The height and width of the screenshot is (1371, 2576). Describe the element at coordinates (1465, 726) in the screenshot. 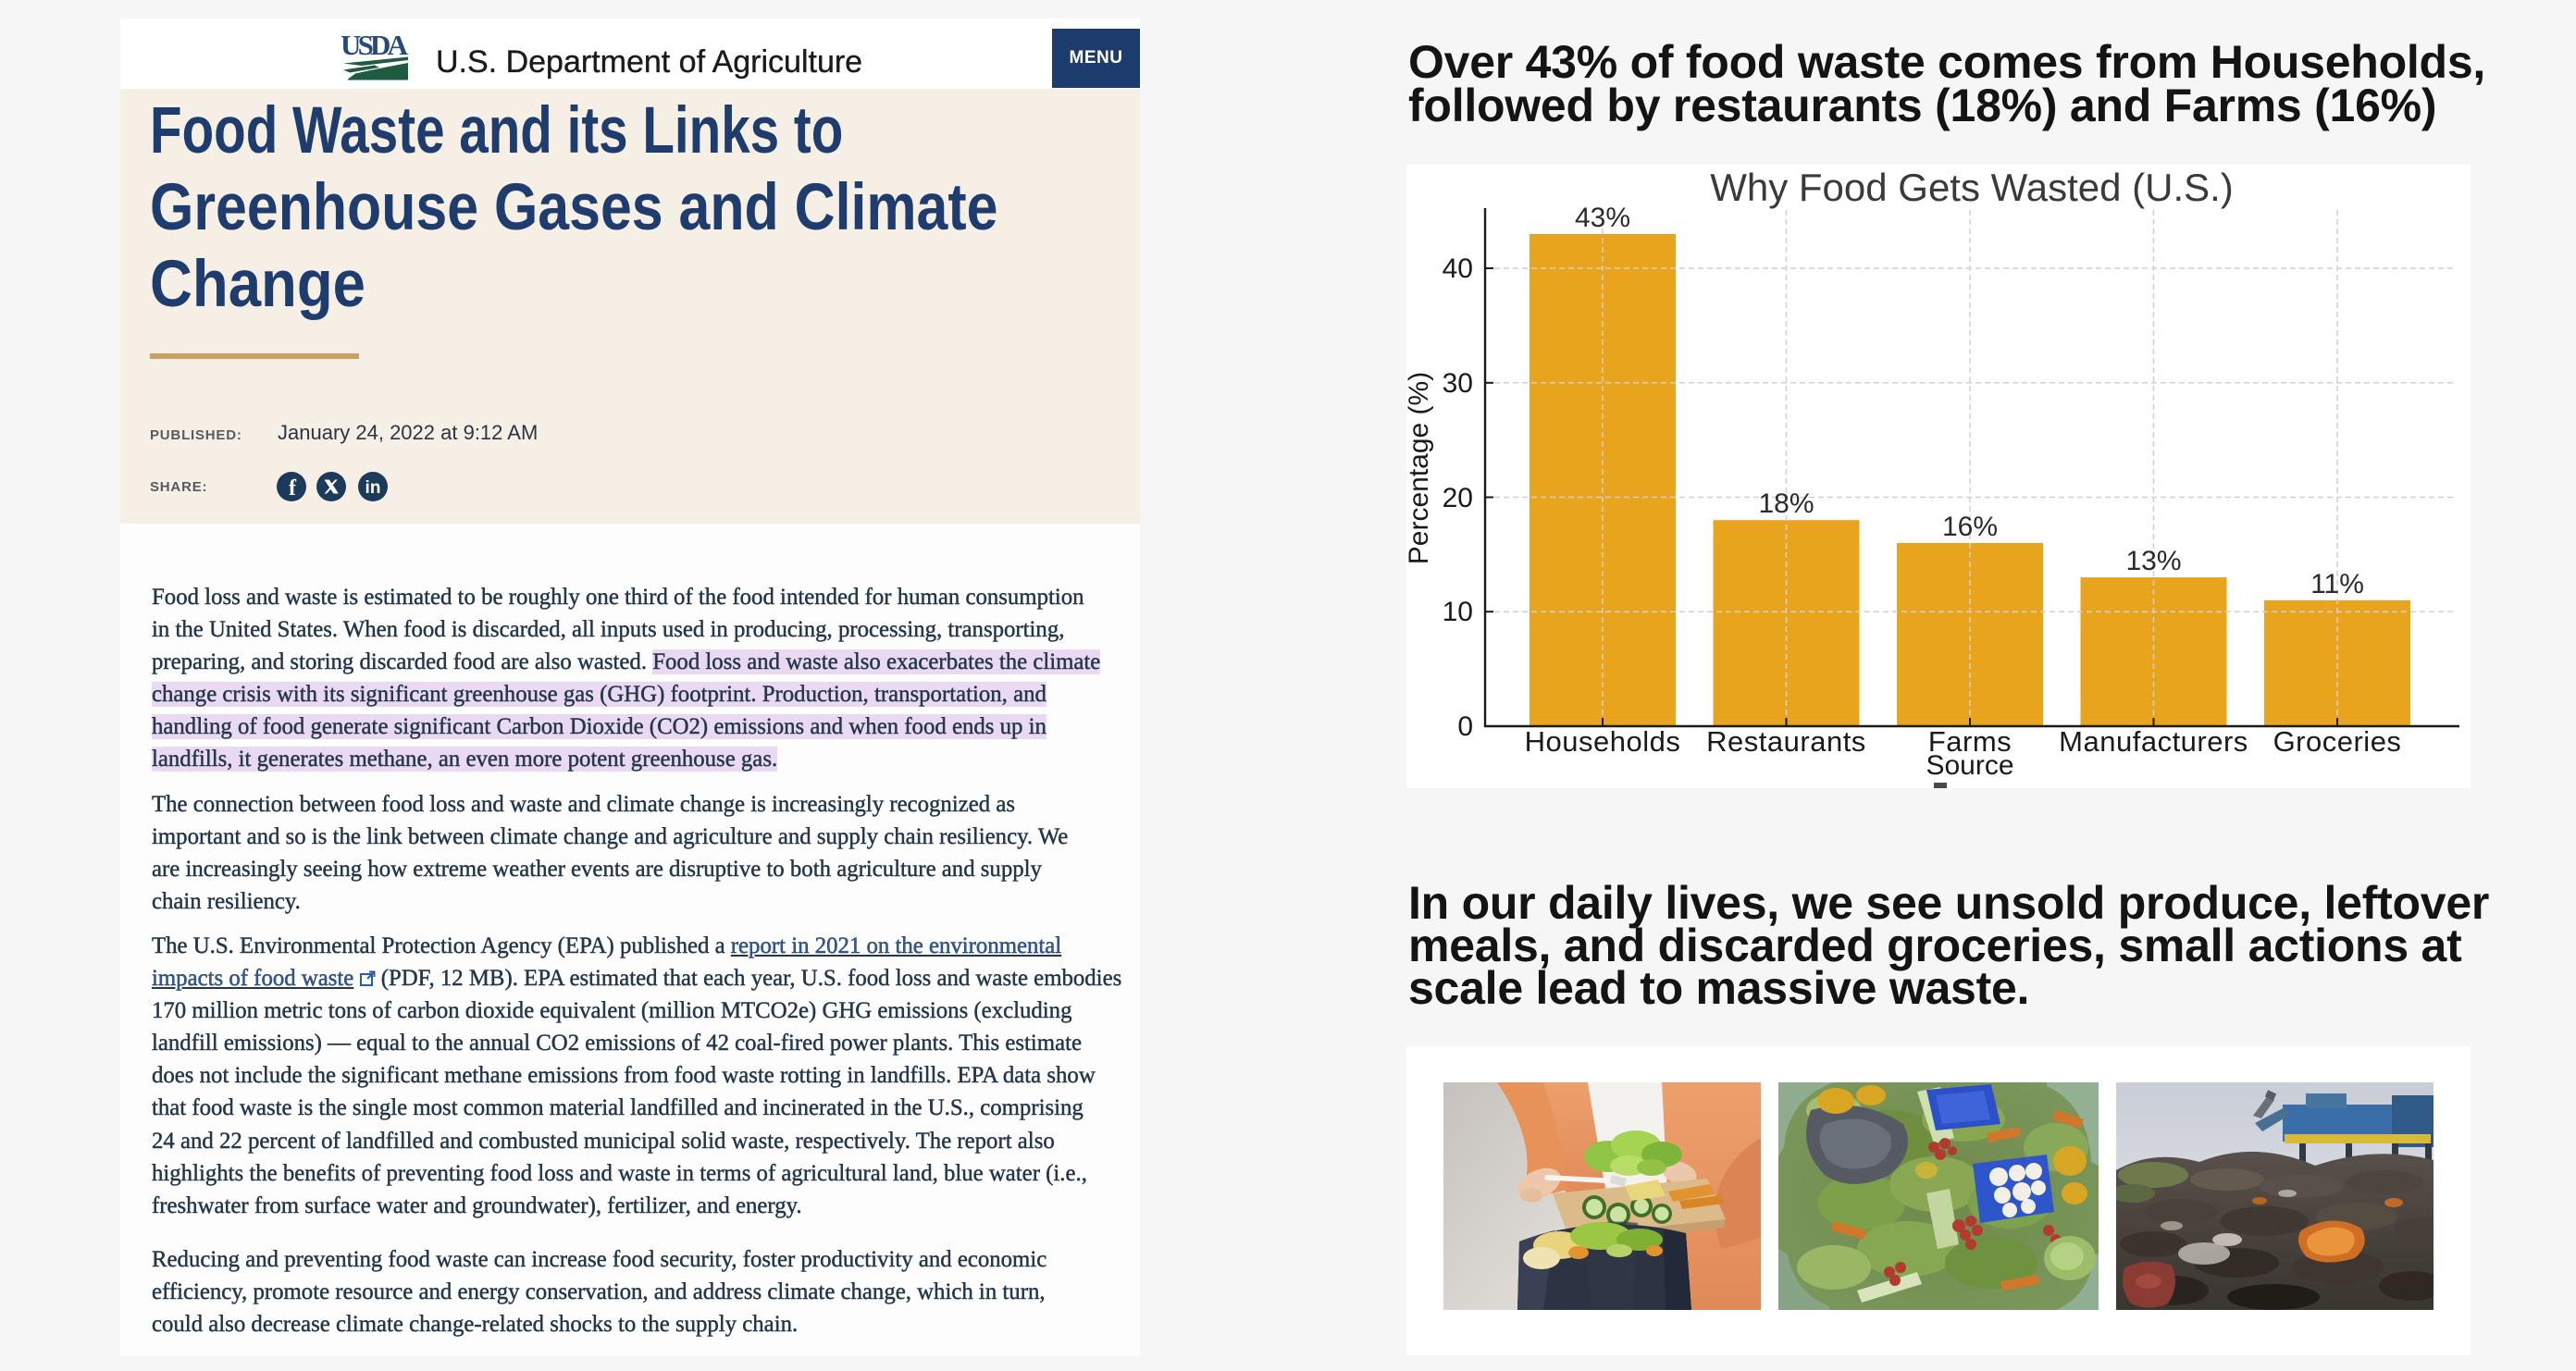

I see `svg-text: 0` at that location.